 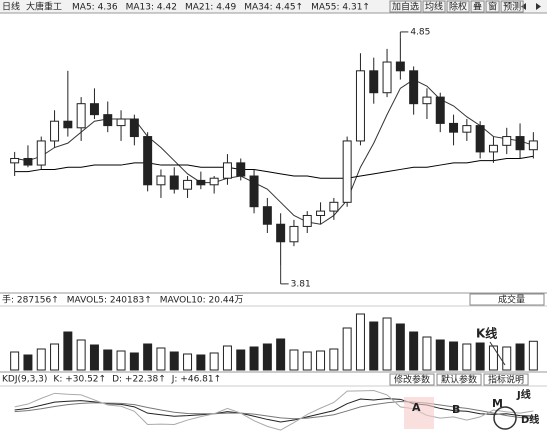 What do you see at coordinates (486, 333) in the screenshot?
I see `kdj-annotation: K线` at bounding box center [486, 333].